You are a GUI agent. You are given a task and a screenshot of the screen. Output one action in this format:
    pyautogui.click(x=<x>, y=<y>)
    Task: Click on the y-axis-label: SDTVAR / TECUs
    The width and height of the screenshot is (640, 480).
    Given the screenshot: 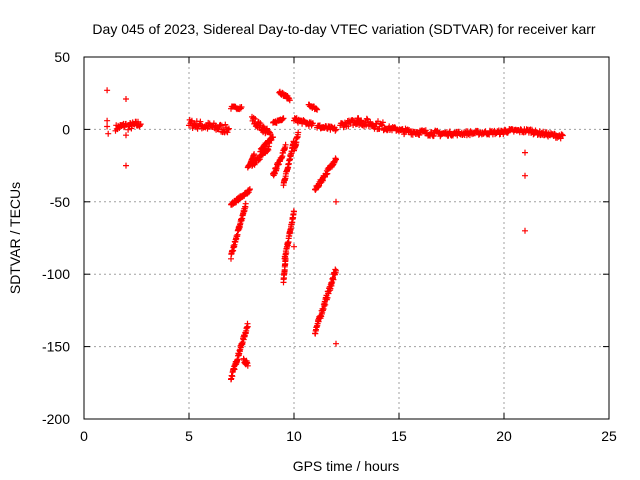 What is the action you would take?
    pyautogui.click(x=15, y=238)
    